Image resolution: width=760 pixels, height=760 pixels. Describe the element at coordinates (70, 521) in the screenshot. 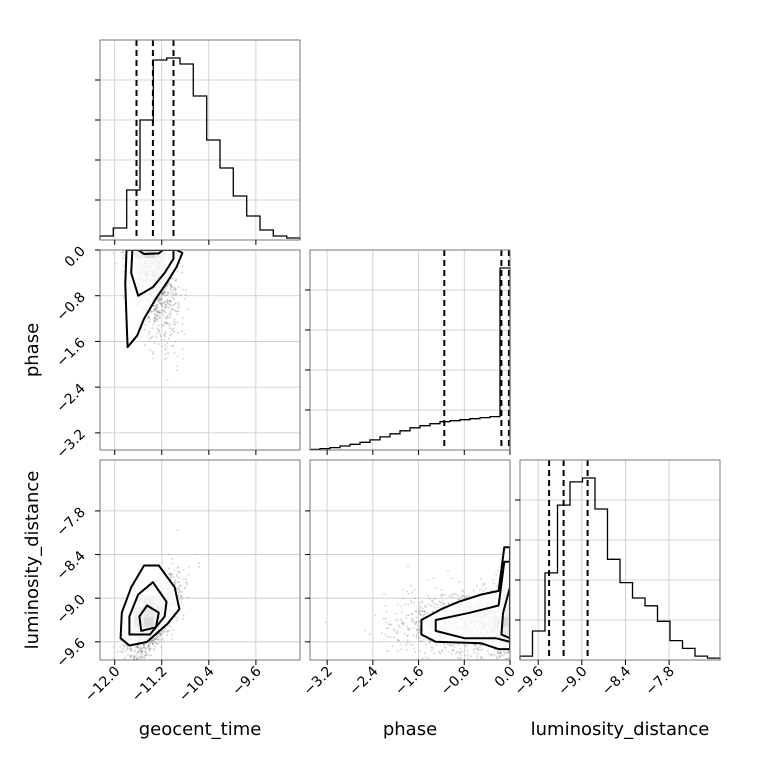

I see `y-tick-label: −7.8` at that location.